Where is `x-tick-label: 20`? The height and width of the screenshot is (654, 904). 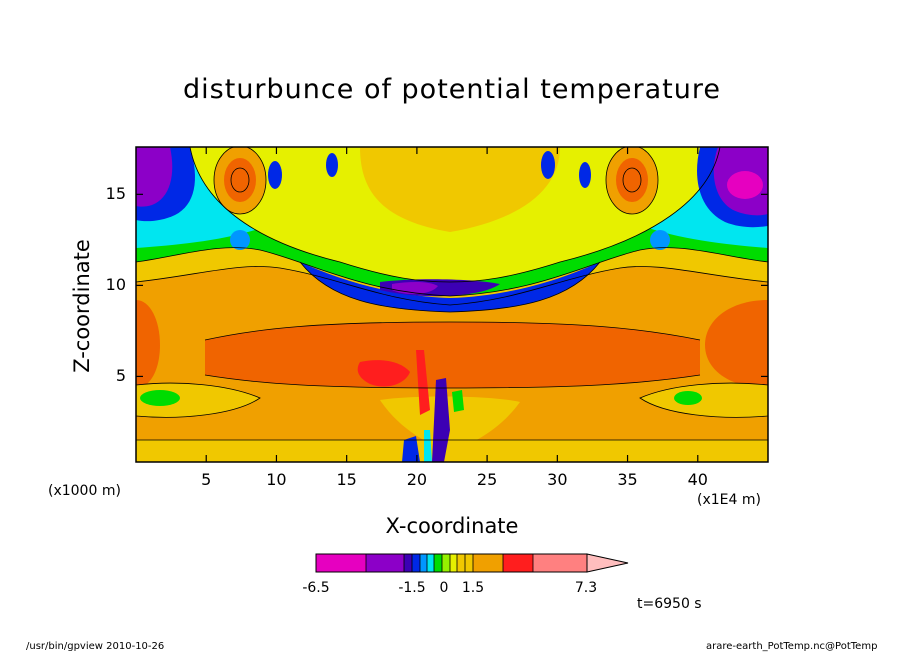
x-tick-label: 20 is located at coordinates (417, 479).